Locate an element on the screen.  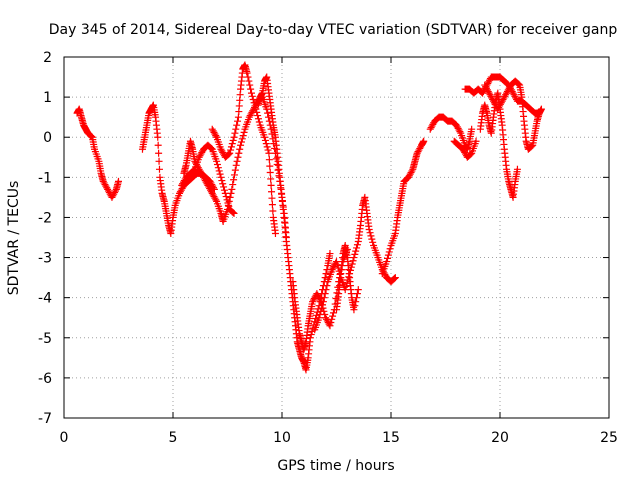
y-tick-label: -7 is located at coordinates (45, 419).